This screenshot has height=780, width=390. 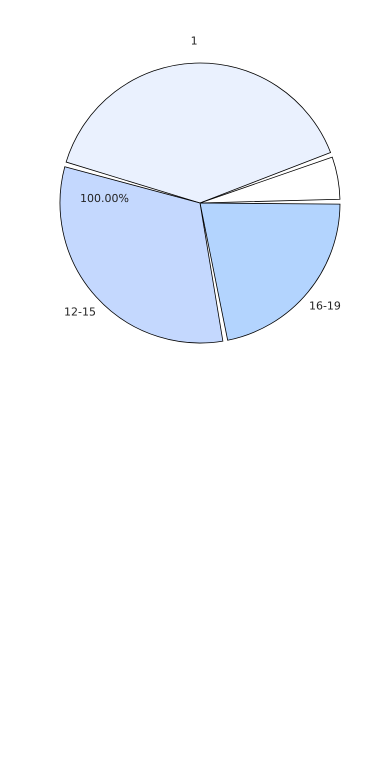 I want to click on slice-label: 1, so click(x=194, y=41).